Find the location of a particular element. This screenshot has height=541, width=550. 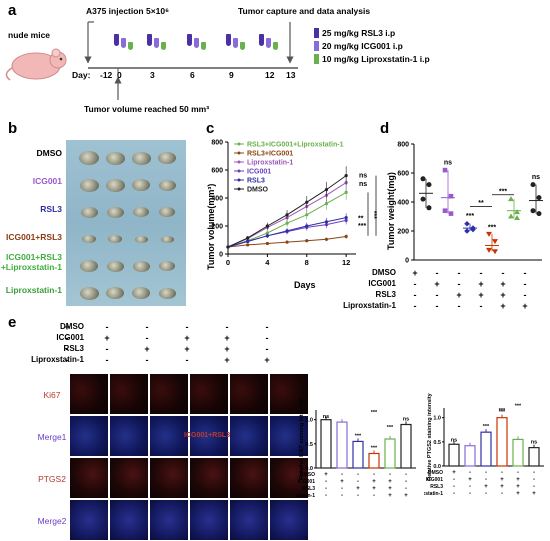

c-legend-marker is located at coordinates (239, 189).